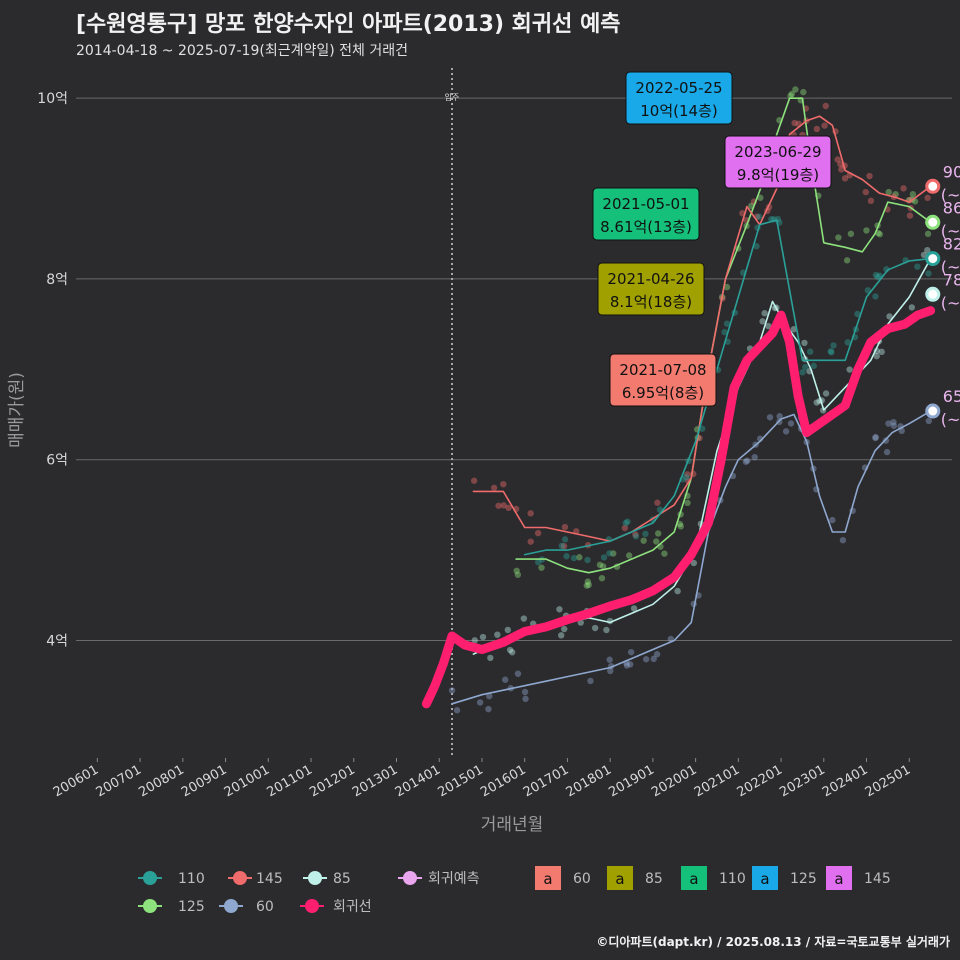  I want to click on x-tick-label: 201801, so click(589, 781).